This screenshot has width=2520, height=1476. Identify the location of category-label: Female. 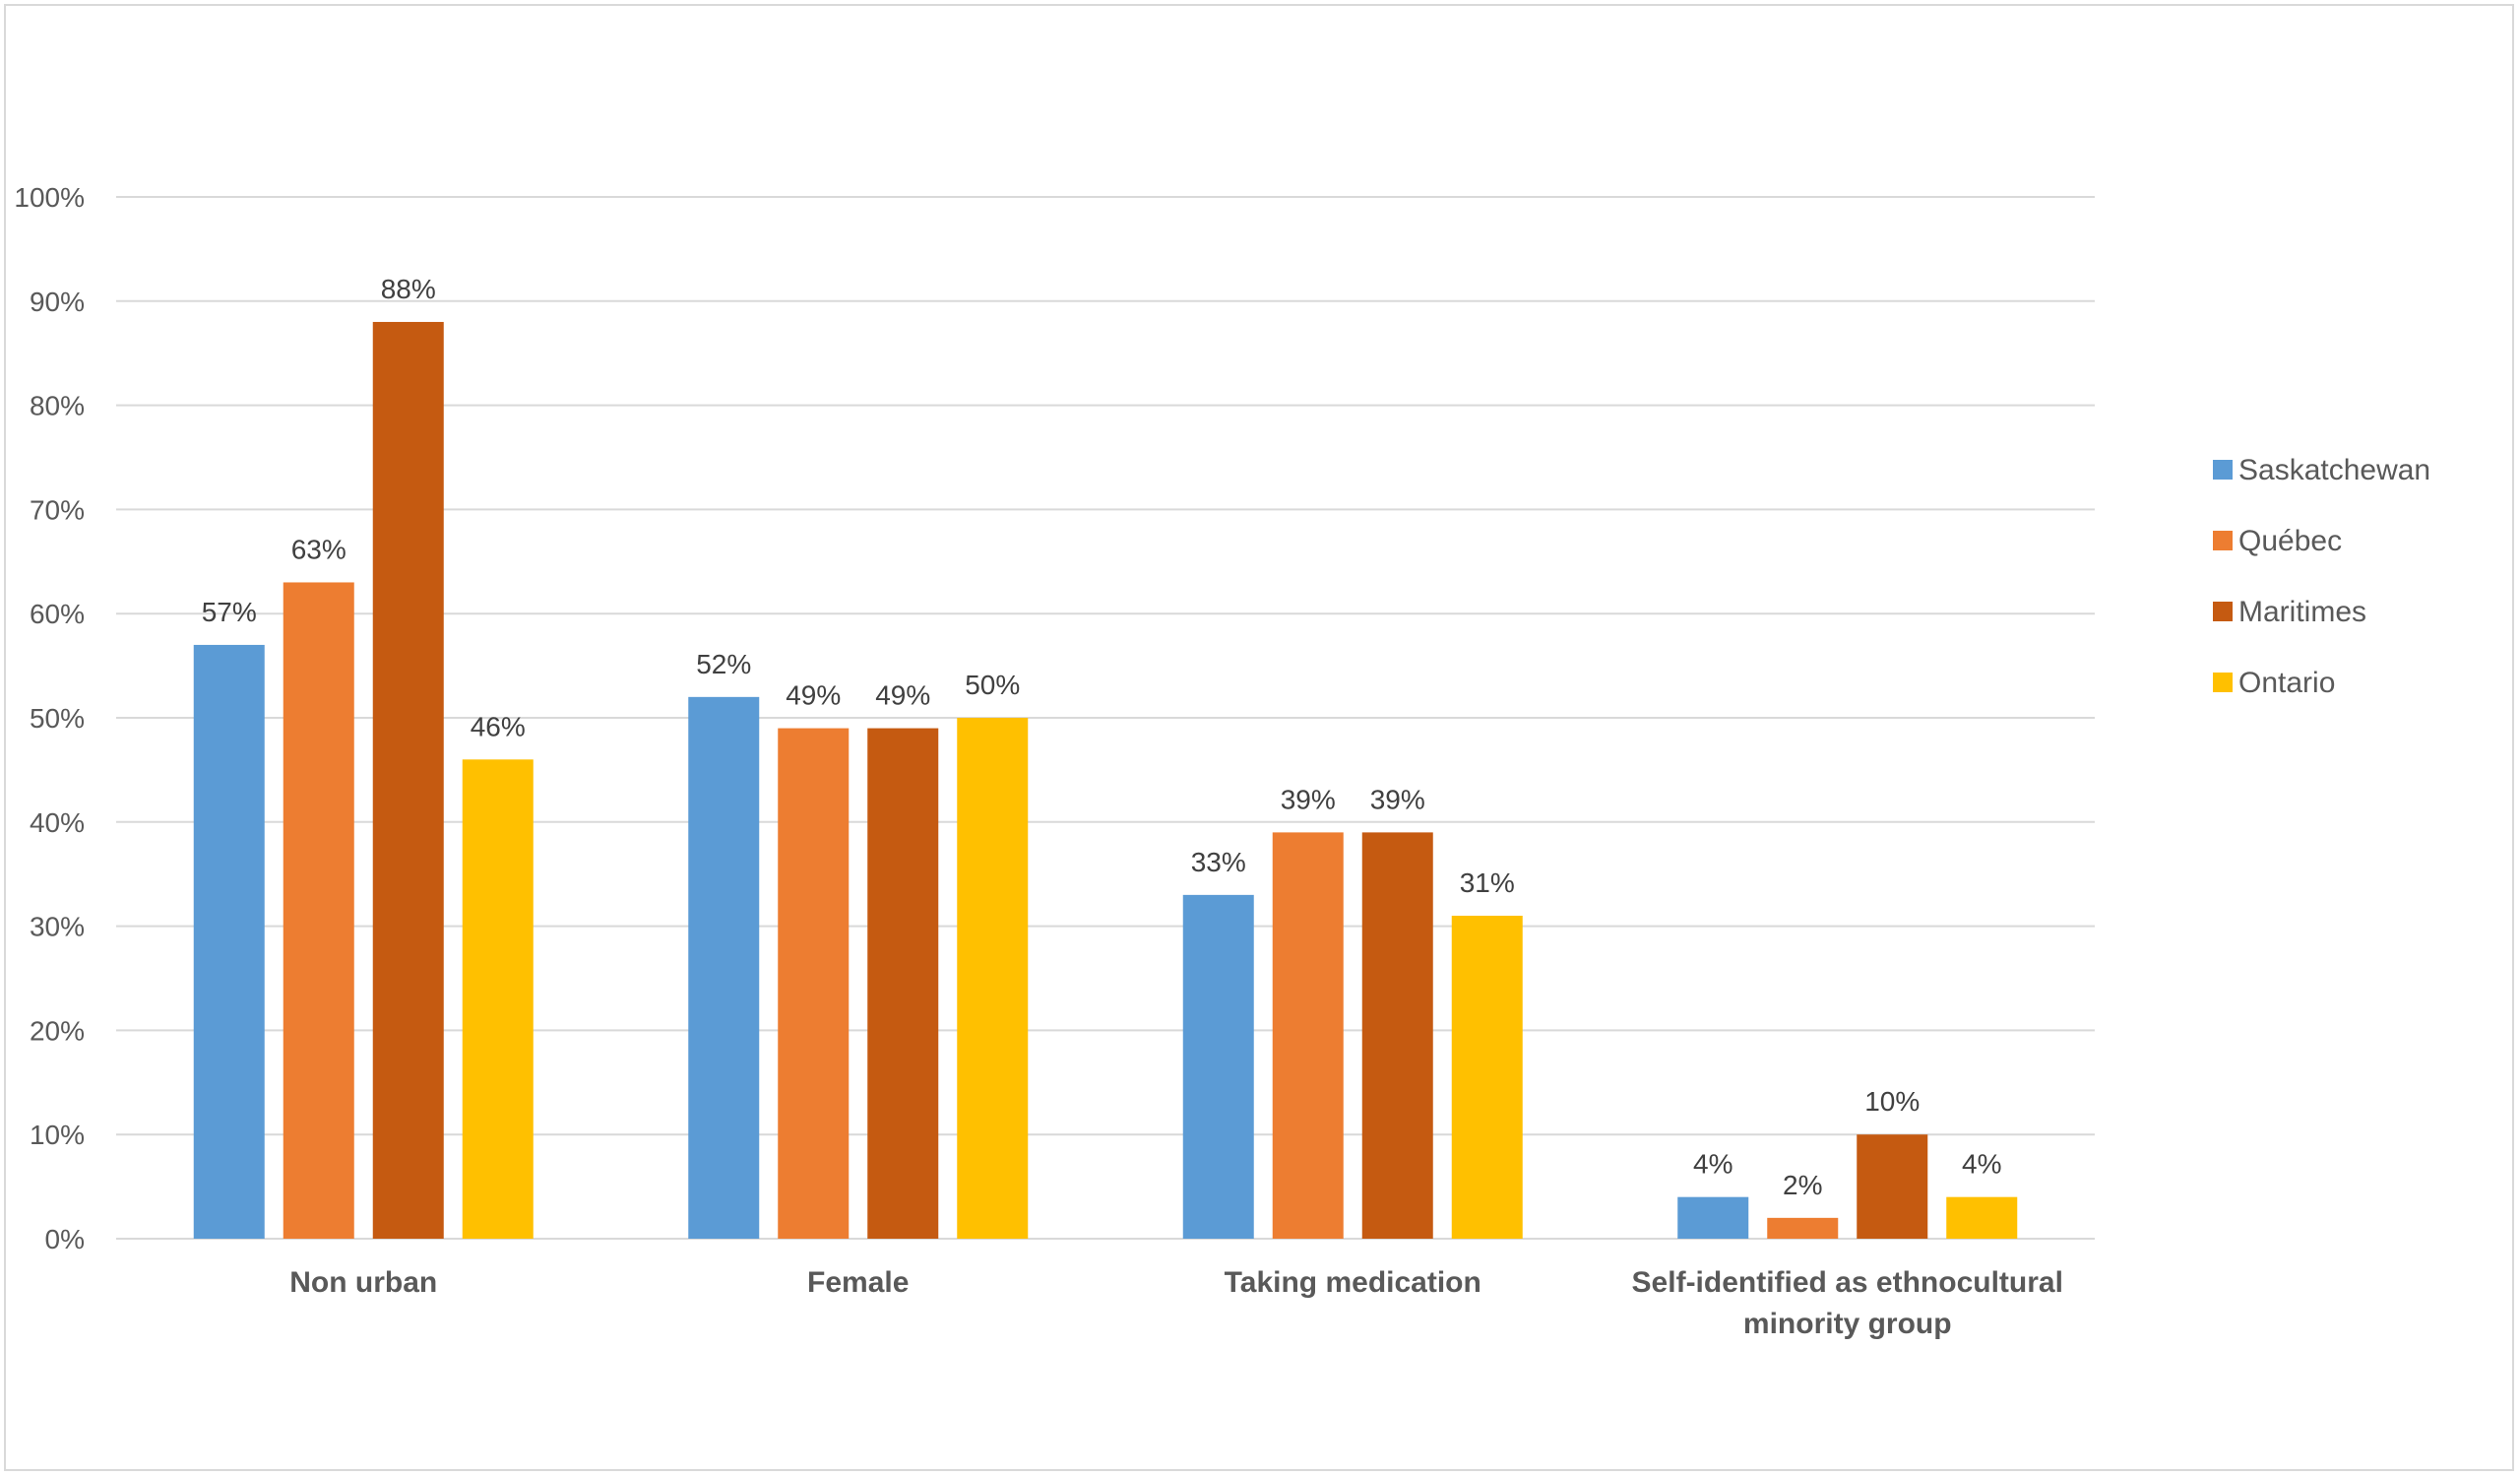
(858, 1282).